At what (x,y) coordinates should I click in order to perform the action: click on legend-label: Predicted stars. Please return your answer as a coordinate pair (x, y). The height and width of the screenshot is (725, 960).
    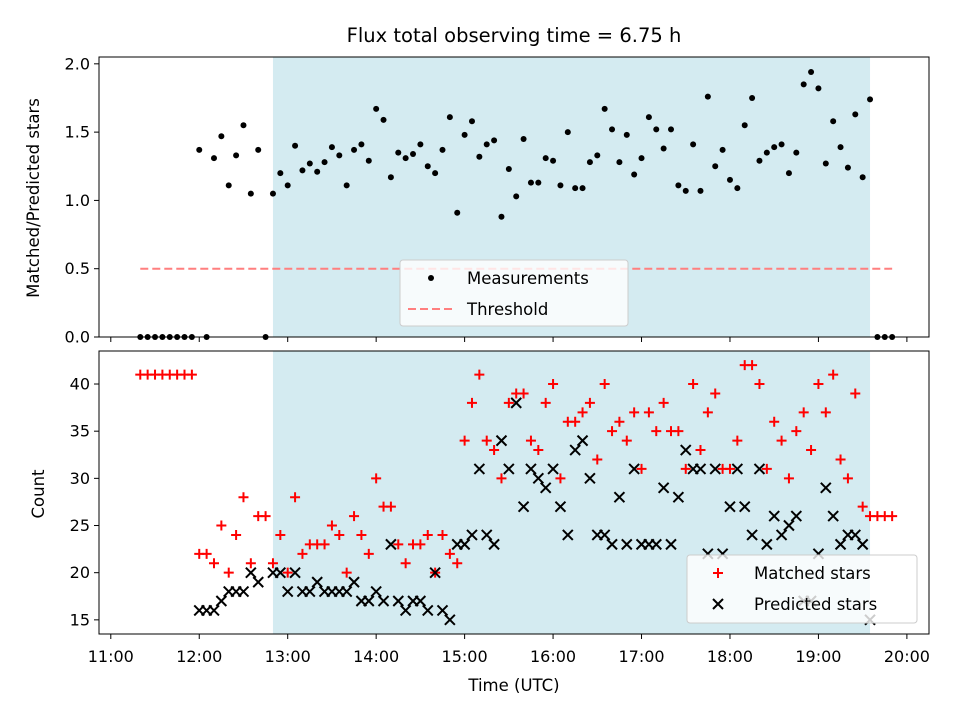
    Looking at the image, I should click on (815, 604).